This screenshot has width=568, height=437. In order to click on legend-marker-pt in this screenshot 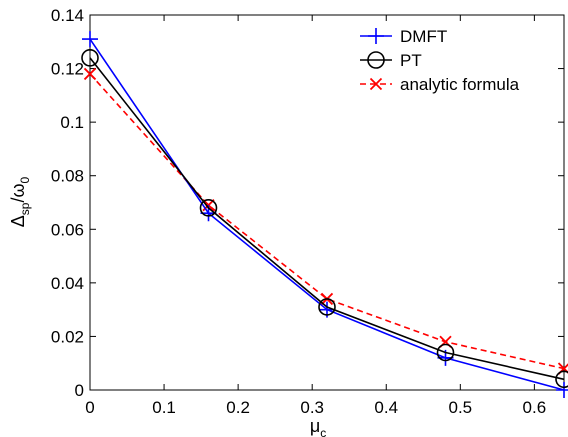, I will do `click(376, 60)`.